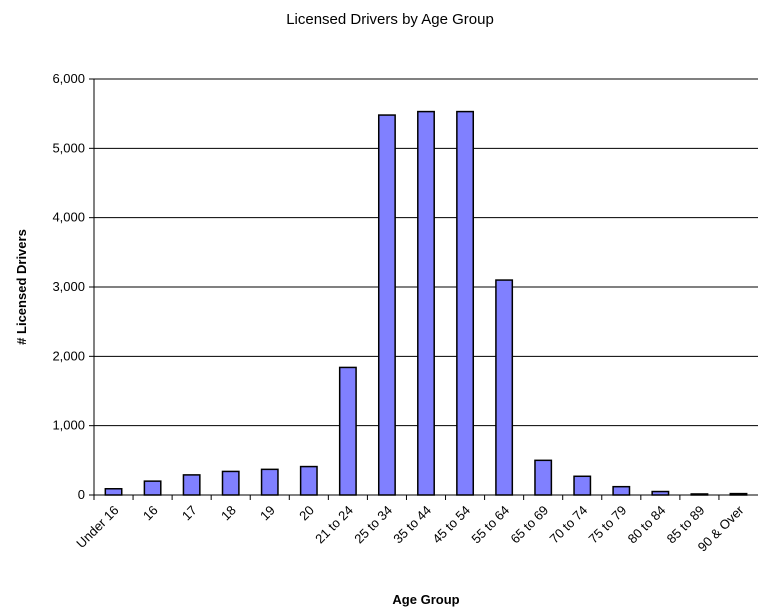 The image size is (758, 608). What do you see at coordinates (267, 513) in the screenshot?
I see `x-tick-label: 19` at bounding box center [267, 513].